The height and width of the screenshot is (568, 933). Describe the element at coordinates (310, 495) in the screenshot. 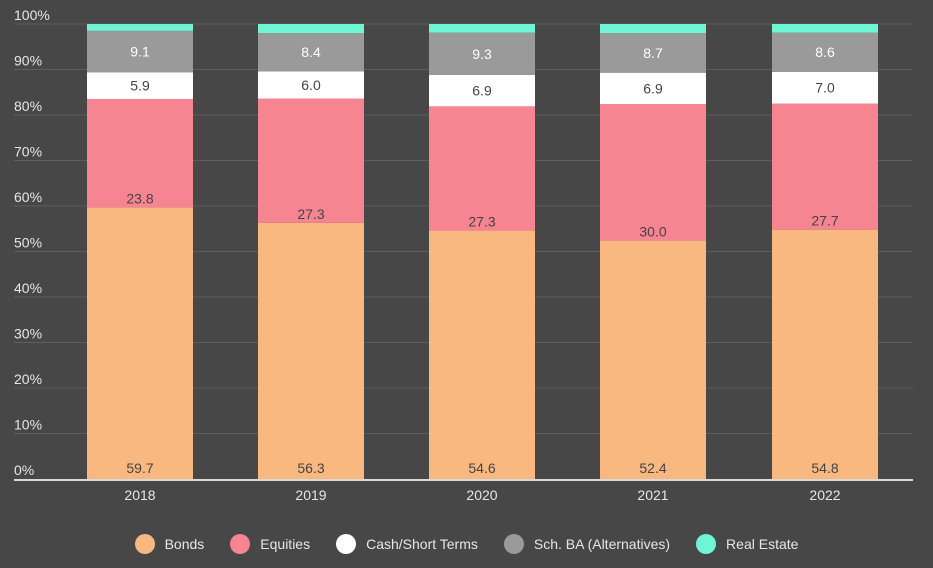

I see `x-tick-label: 2019` at that location.